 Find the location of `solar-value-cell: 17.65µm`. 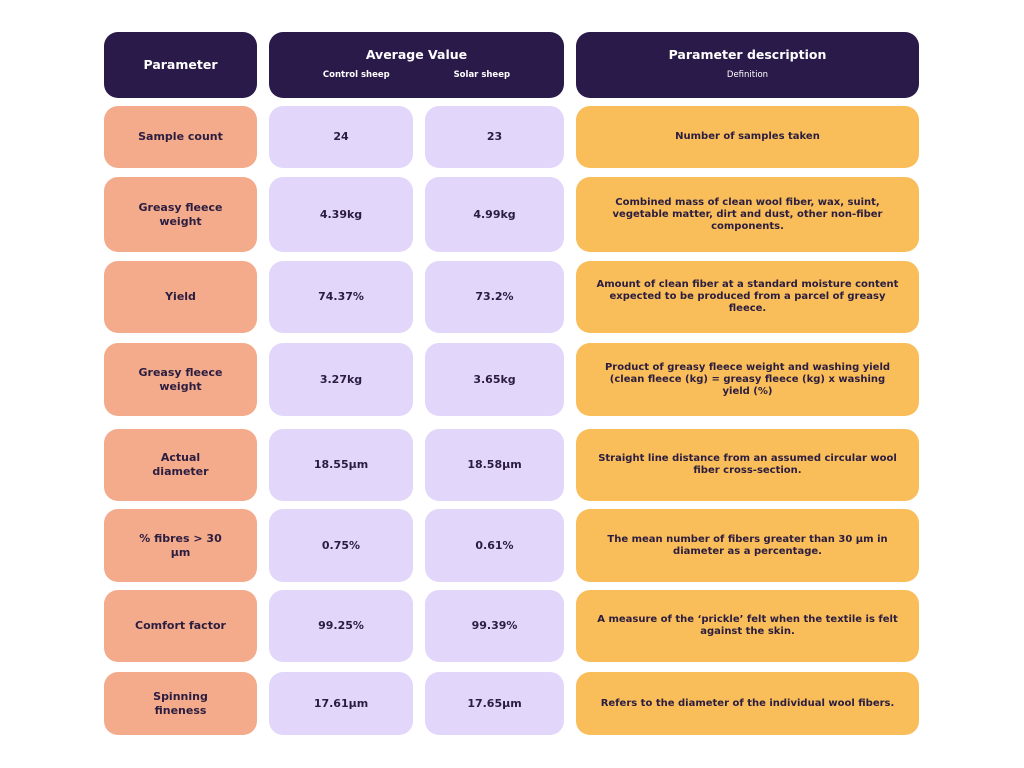

solar-value-cell: 17.65µm is located at coordinates (494, 703).